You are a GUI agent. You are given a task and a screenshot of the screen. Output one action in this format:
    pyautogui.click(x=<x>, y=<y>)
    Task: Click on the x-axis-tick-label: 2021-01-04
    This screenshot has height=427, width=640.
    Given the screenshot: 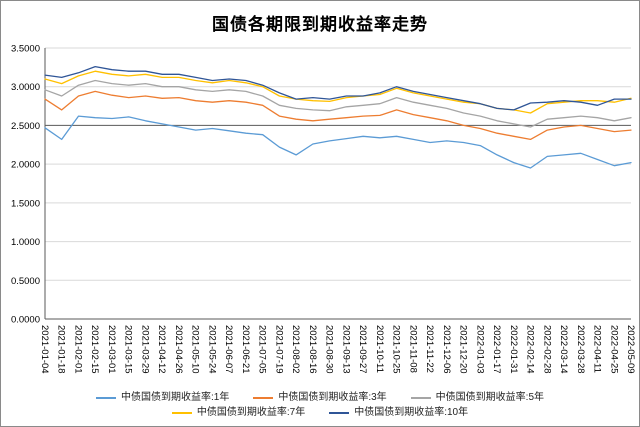 What is the action you would take?
    pyautogui.click(x=44, y=349)
    